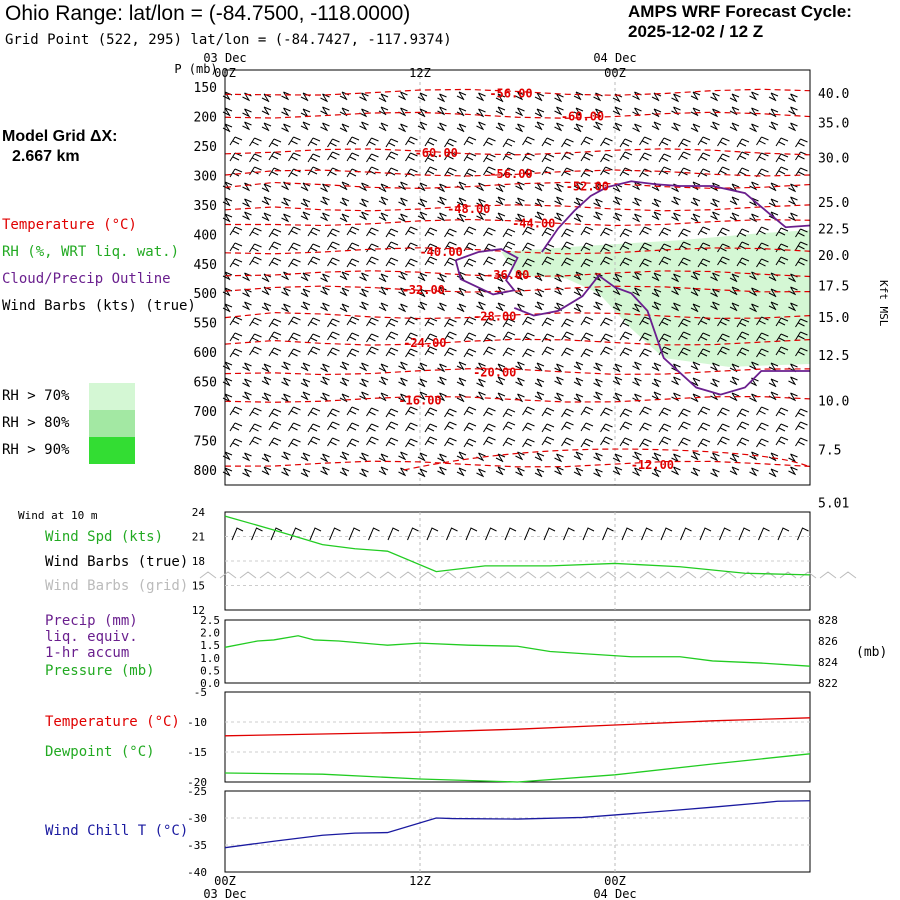  I want to click on height-tick-6: 17.5, so click(833, 287).